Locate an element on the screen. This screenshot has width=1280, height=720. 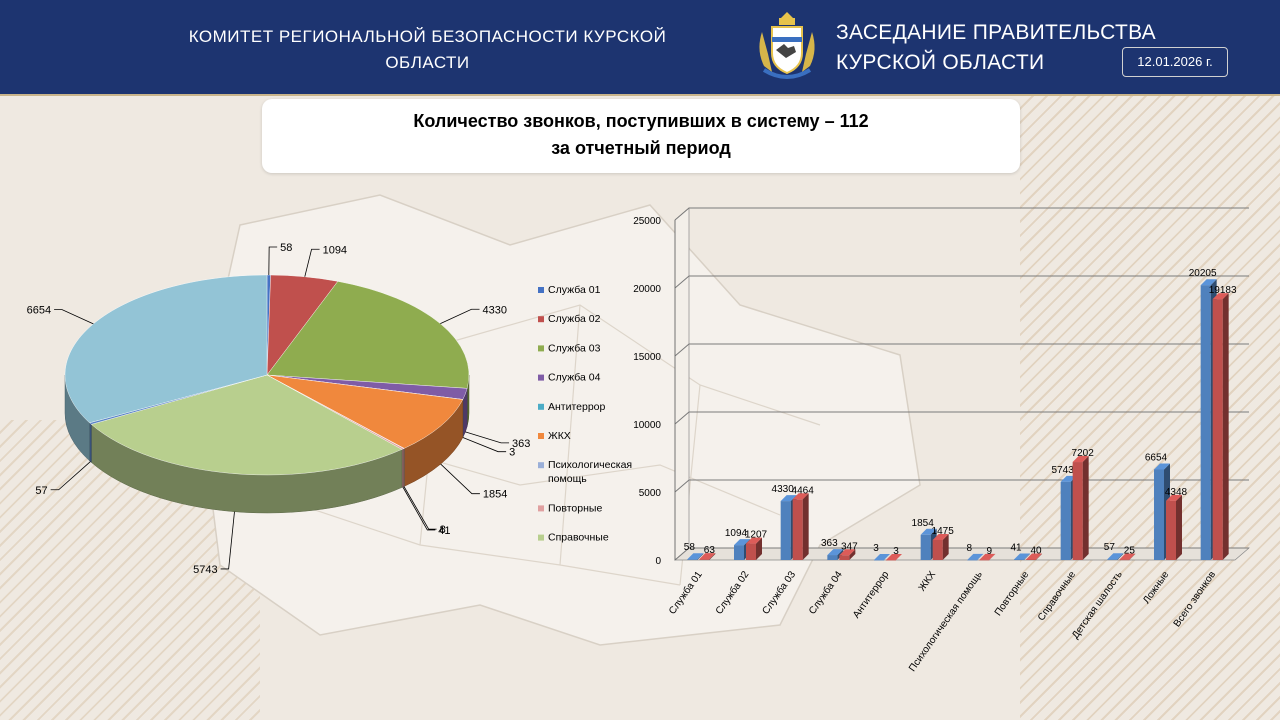
bar-data-label: 8 is located at coordinates (970, 548).